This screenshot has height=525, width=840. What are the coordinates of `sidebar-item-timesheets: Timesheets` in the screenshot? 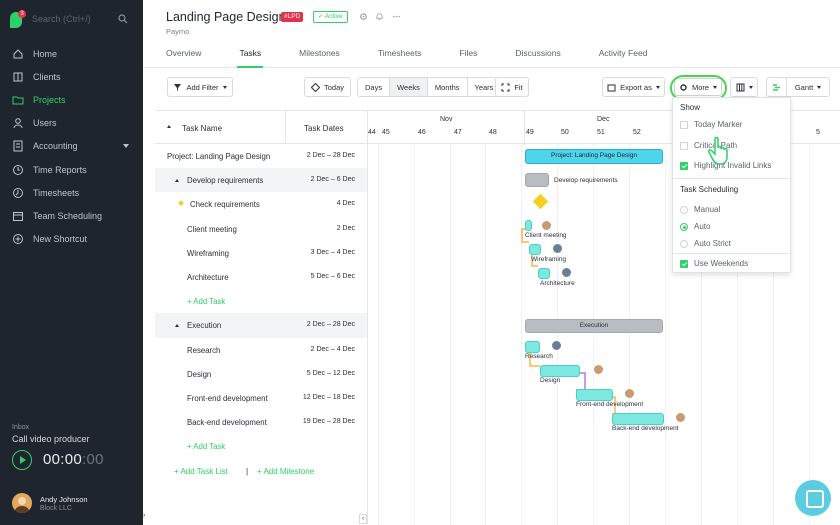 It's located at (71, 192).